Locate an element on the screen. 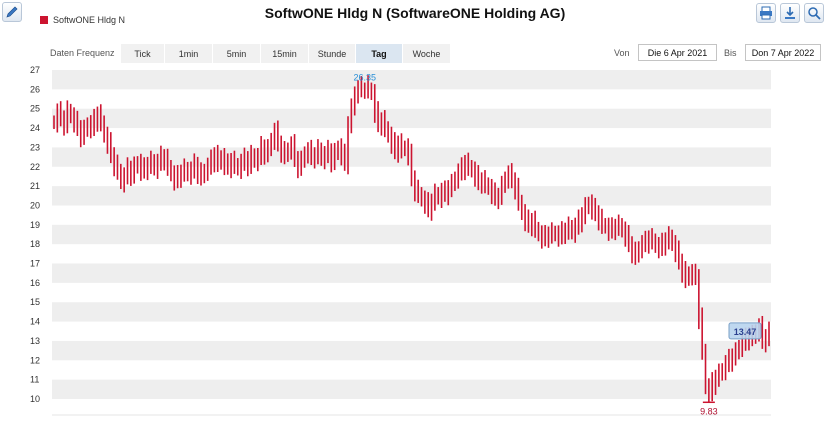  edit-button is located at coordinates (12, 12).